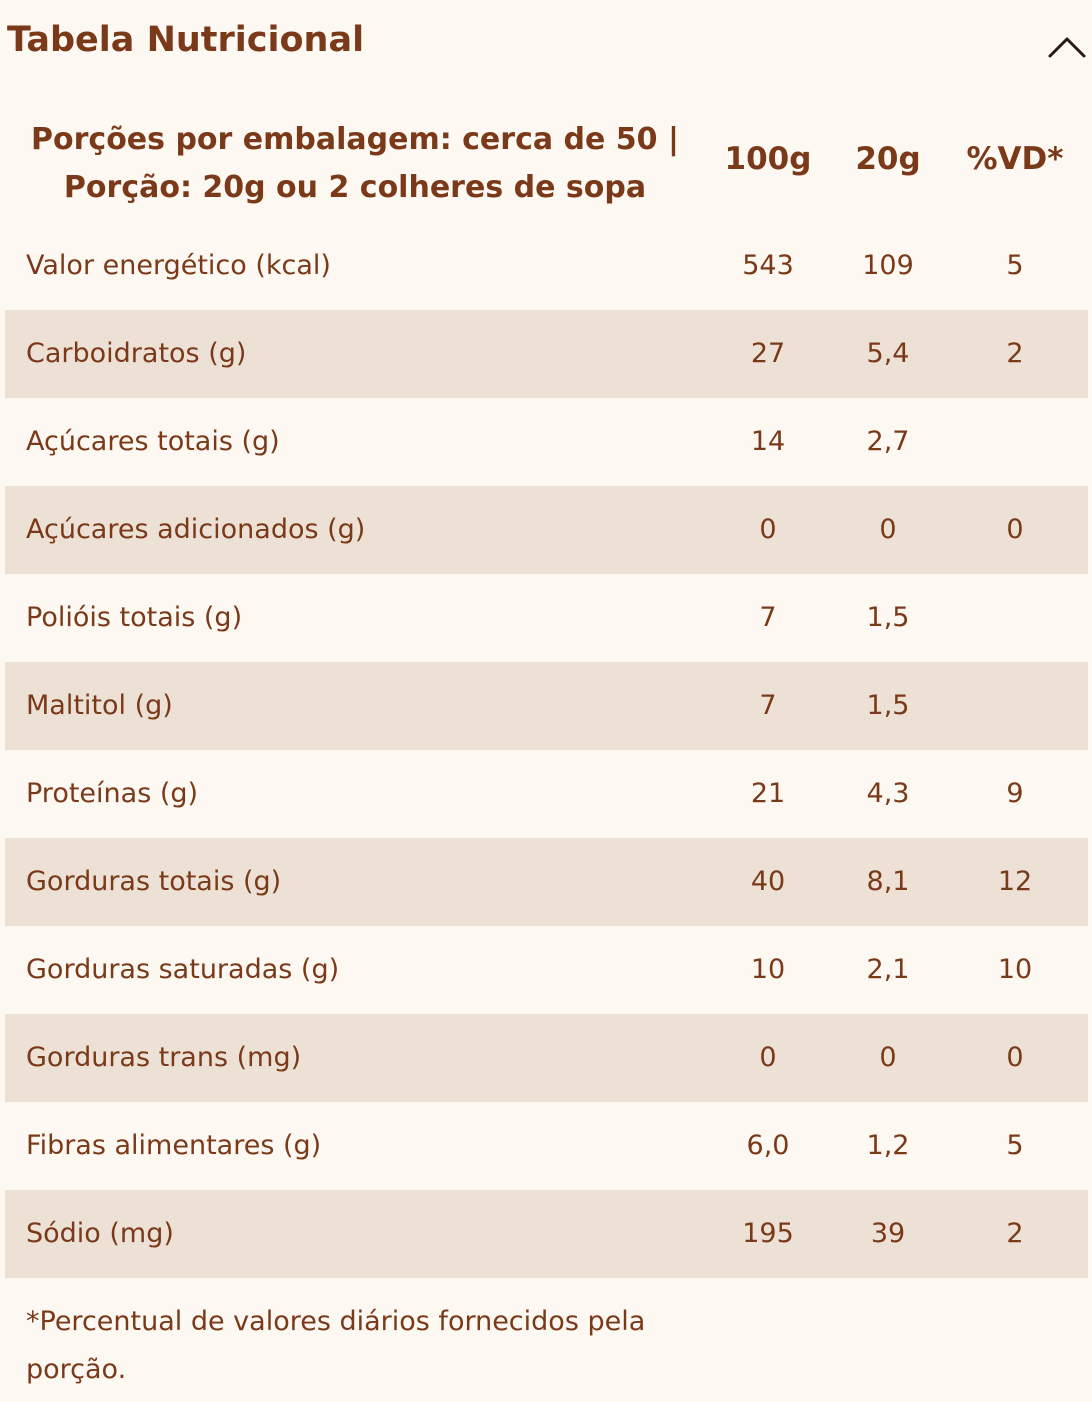 The image size is (1092, 1402). I want to click on nutrient-name: Fibras alimentares (g), so click(174, 1145).